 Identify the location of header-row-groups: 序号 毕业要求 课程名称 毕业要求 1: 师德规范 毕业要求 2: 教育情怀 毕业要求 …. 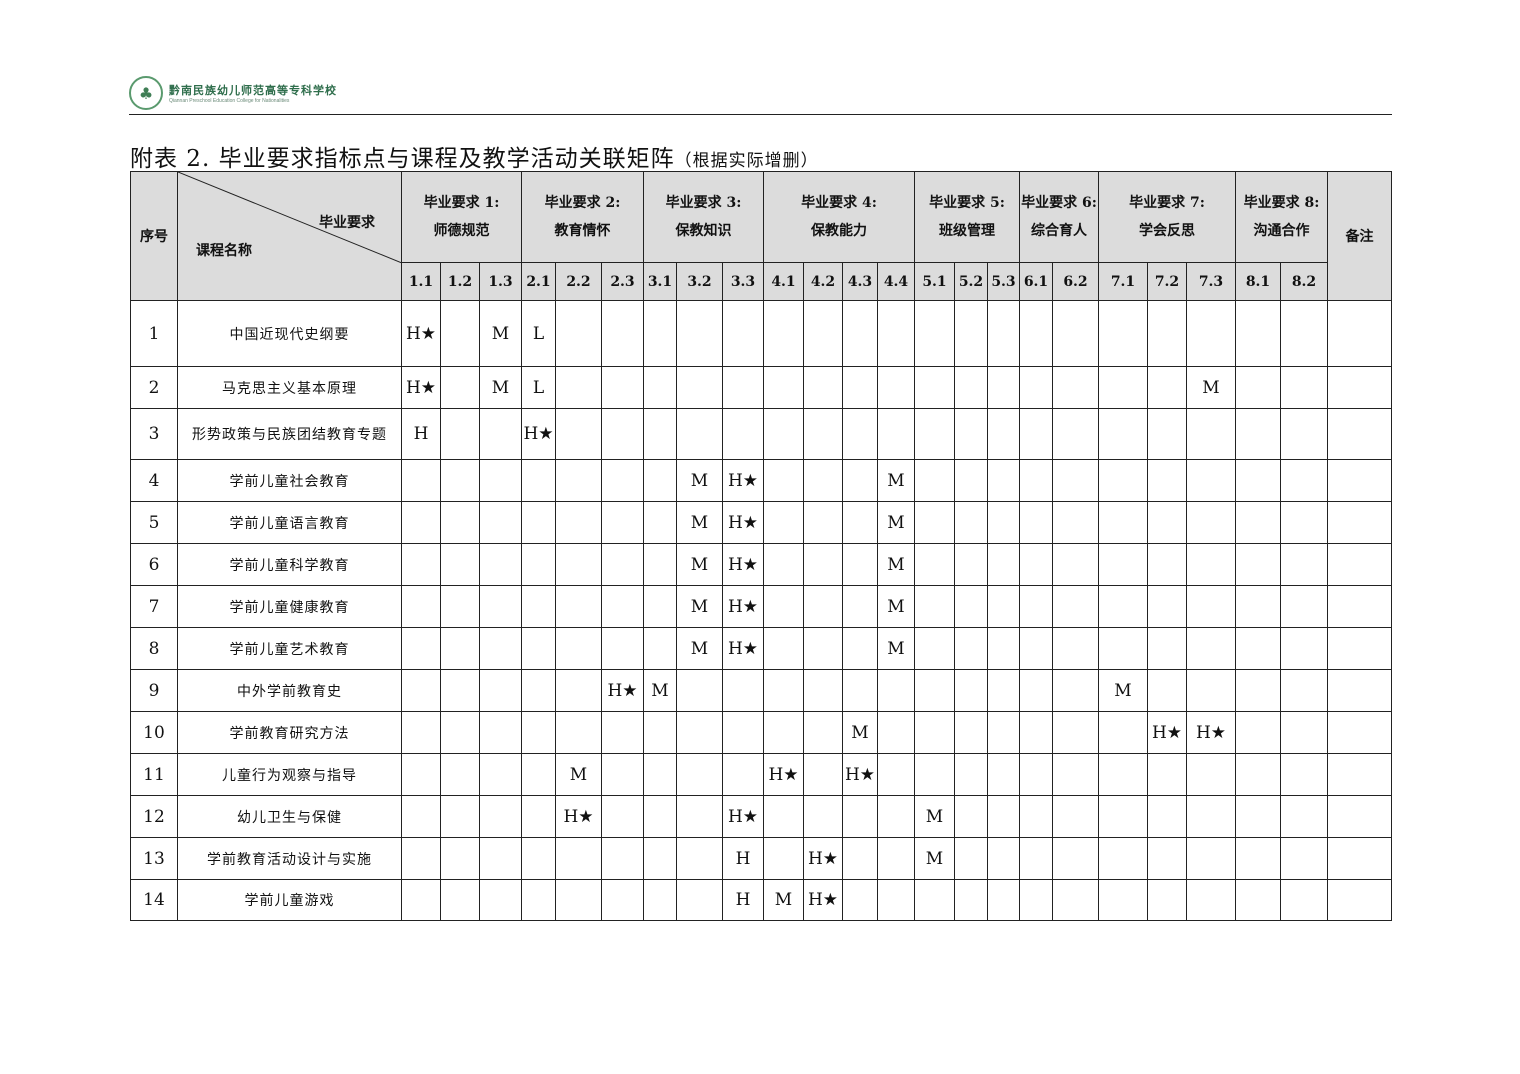
(761, 236).